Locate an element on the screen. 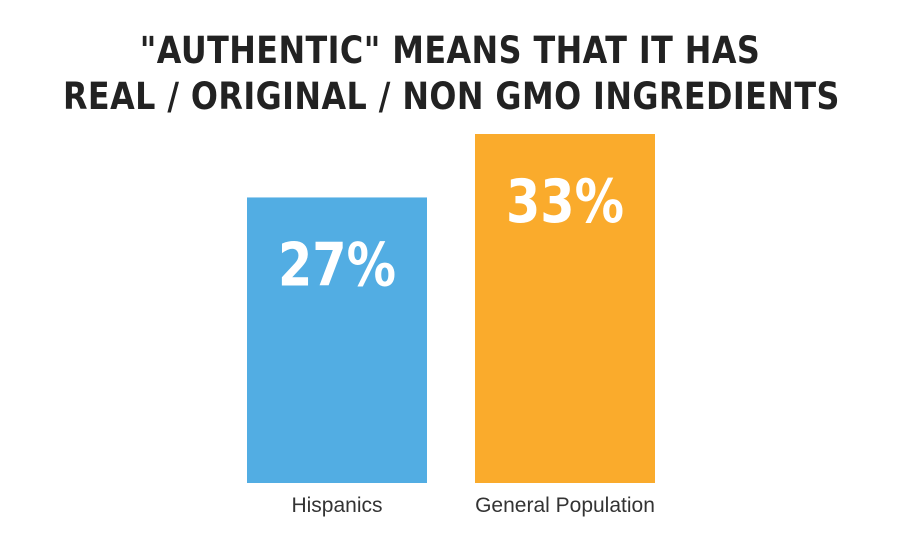  bar-hispanics is located at coordinates (337, 340).